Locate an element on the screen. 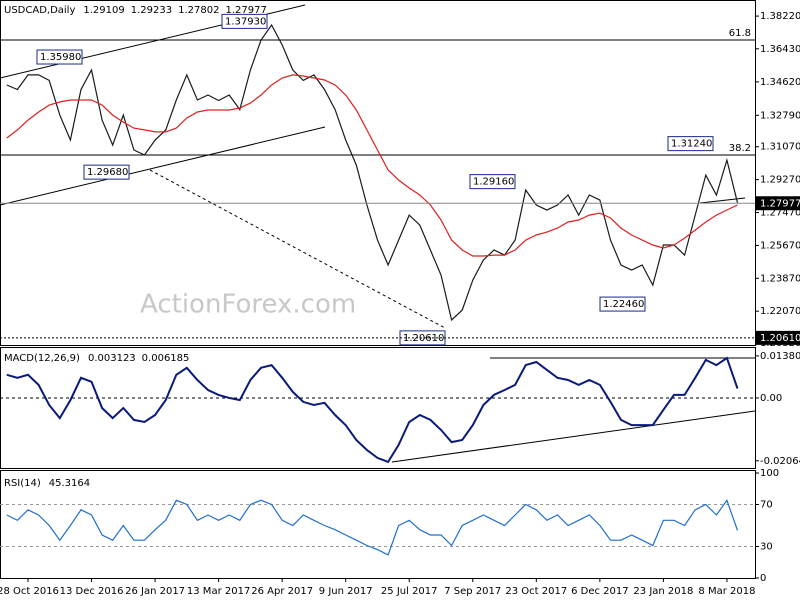  x-tick-label: 13 Mar 2017 is located at coordinates (218, 591).